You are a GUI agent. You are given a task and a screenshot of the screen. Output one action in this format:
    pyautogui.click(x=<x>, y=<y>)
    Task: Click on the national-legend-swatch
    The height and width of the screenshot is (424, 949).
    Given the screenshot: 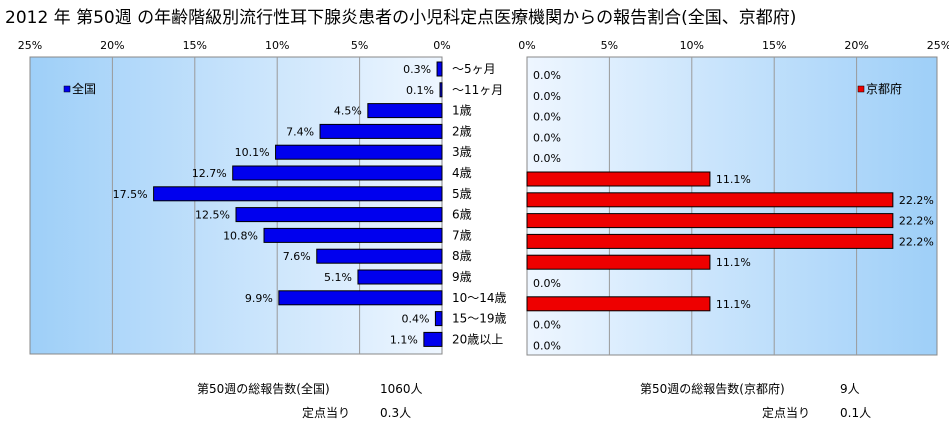 What is the action you would take?
    pyautogui.click(x=67, y=89)
    